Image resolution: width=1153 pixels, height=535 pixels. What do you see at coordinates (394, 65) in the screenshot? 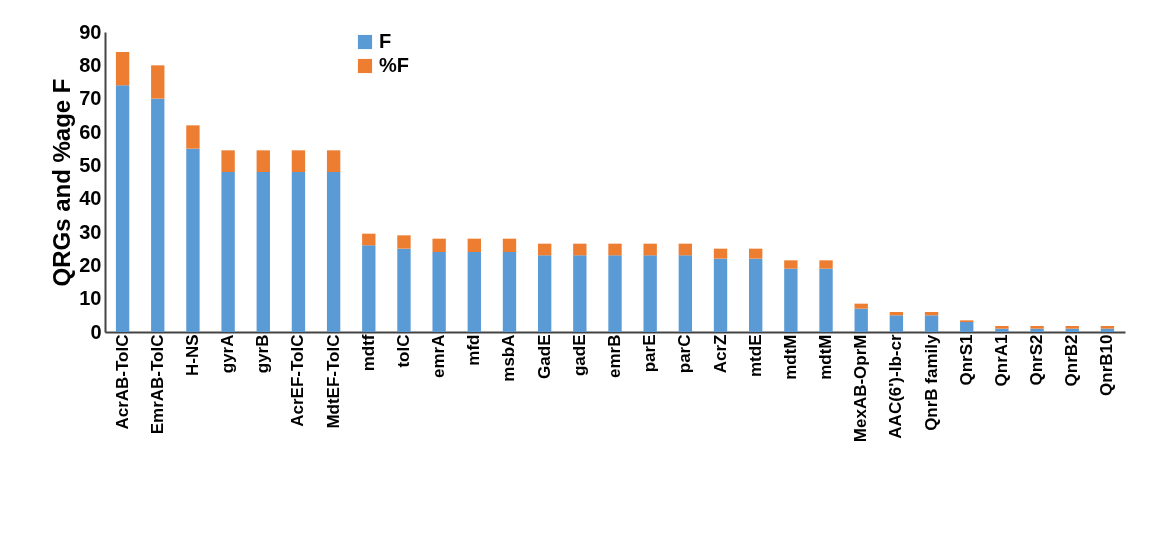
I see `legend-label: %F` at bounding box center [394, 65].